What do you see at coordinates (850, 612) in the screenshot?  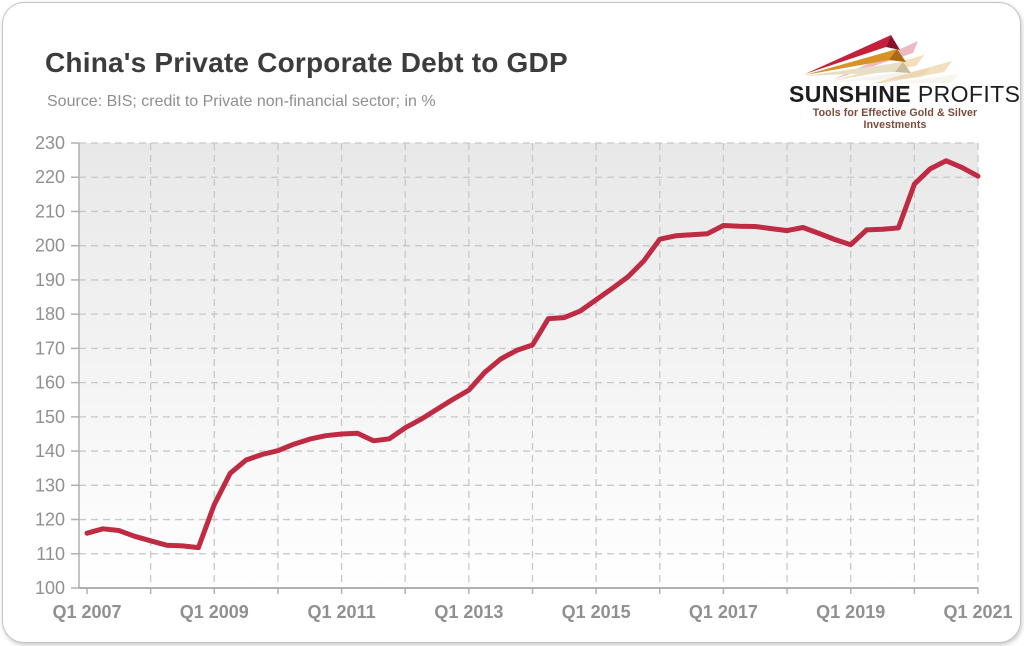 I see `x-axis-label: Q1 2019` at bounding box center [850, 612].